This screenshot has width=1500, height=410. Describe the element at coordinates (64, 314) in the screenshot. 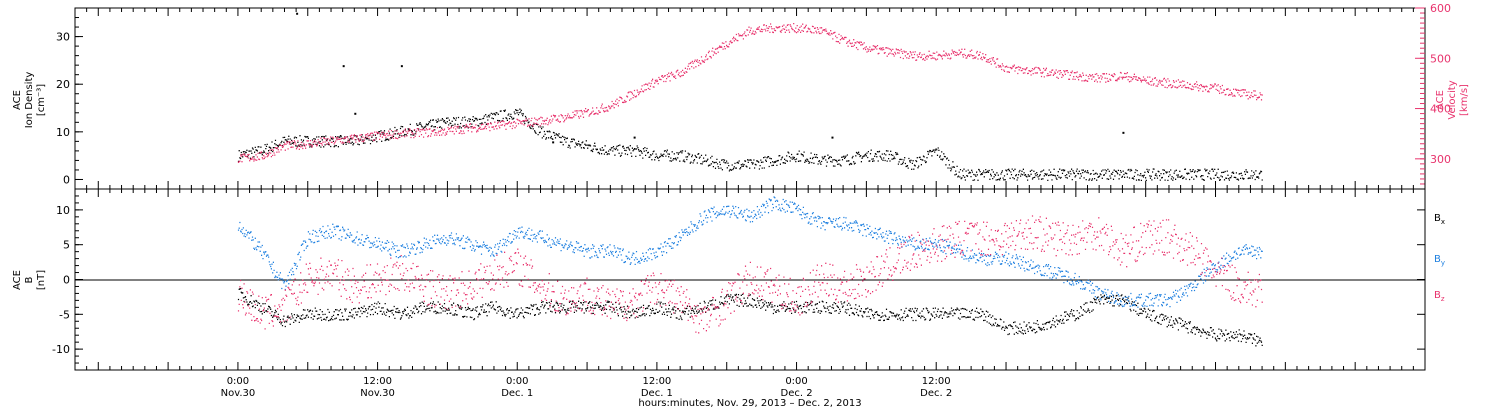

I see `bottom-left-tick-label: -5` at that location.